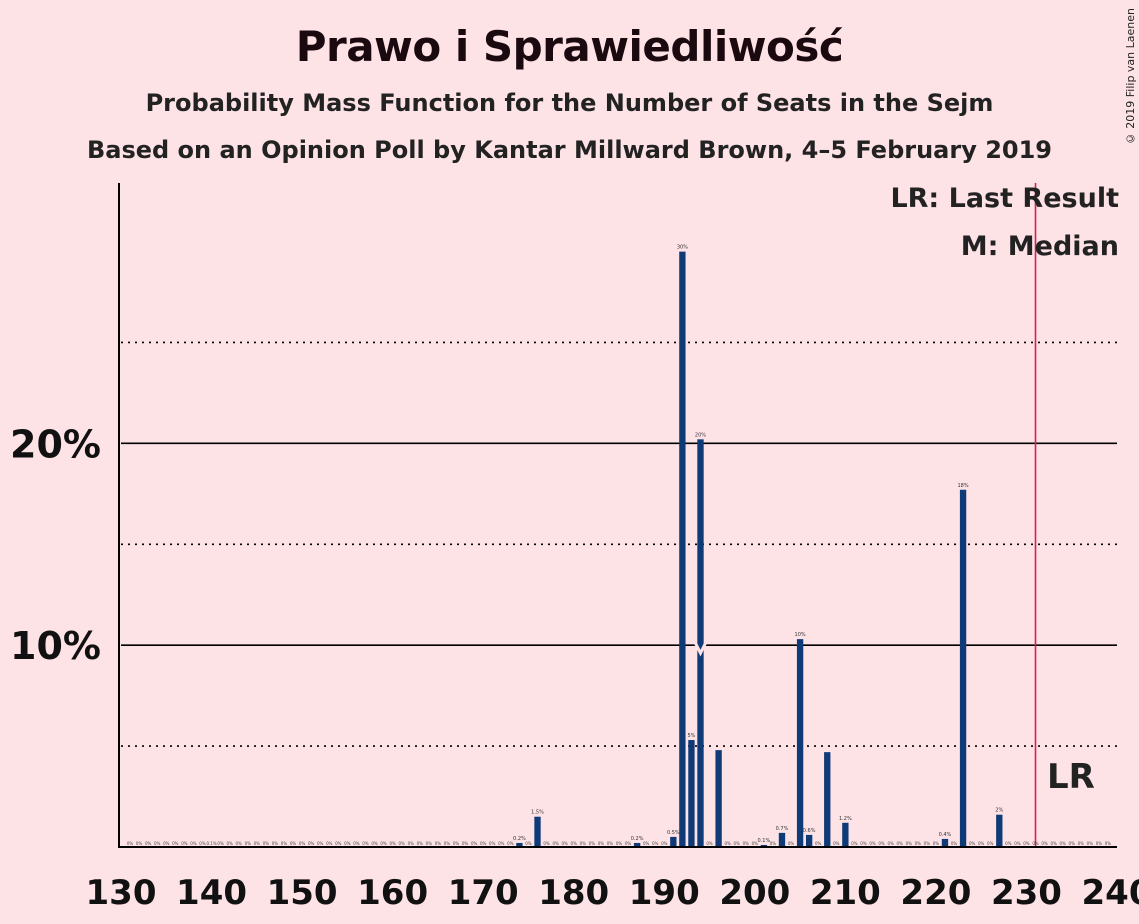  Describe the element at coordinates (121, 893) in the screenshot. I see `x-tick-label: 130` at that location.